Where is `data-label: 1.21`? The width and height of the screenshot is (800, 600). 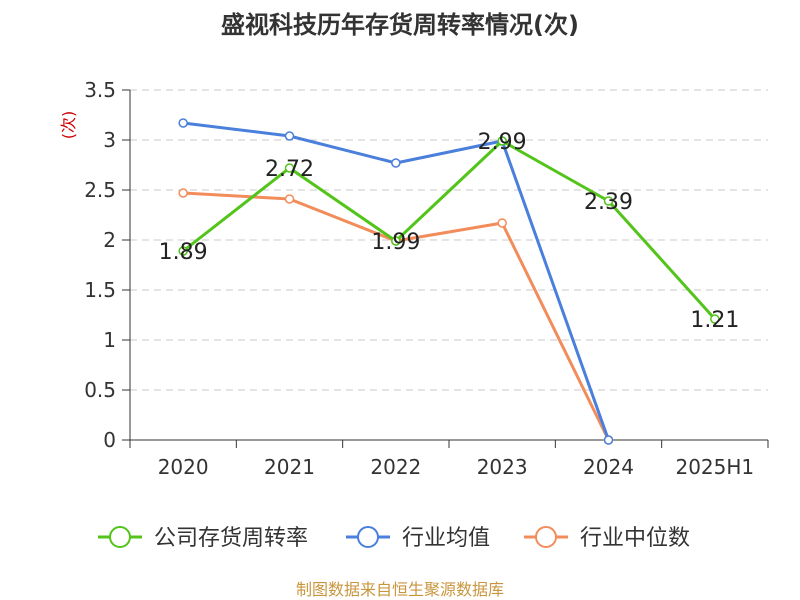 data-label: 1.21 is located at coordinates (714, 320).